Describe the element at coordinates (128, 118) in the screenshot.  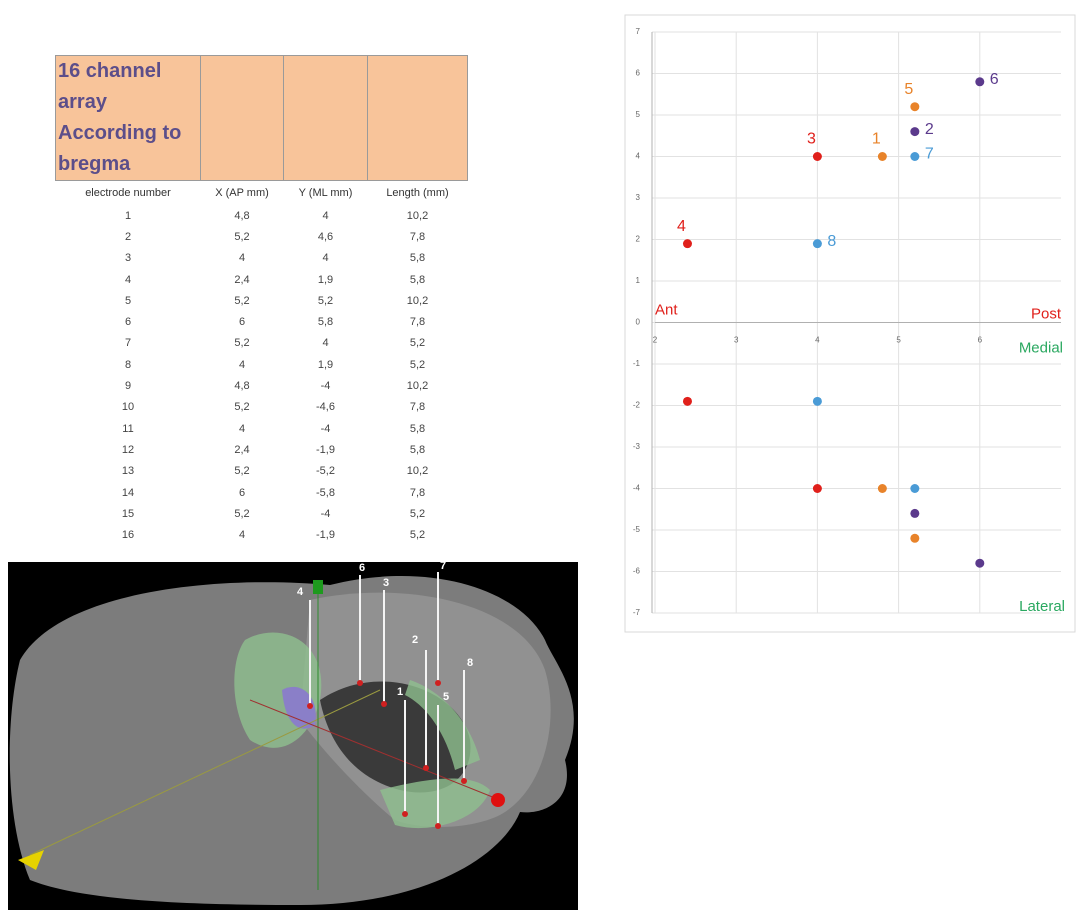
I see `table-title: 16 channel array According to bregma` at that location.